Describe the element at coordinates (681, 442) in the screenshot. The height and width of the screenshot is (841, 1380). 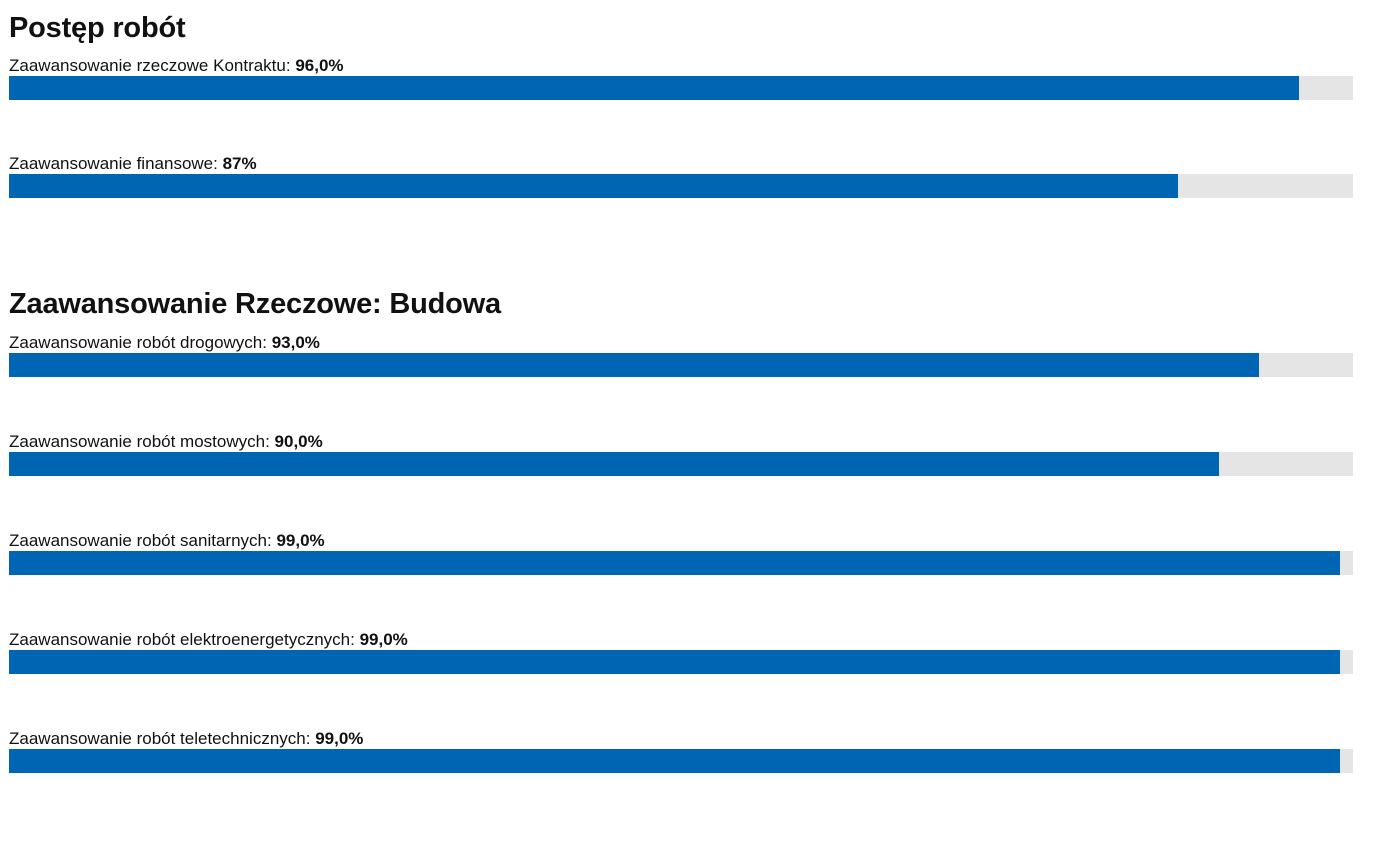
I see `progress-label: Zaawansowanie robót mostowych: 90,0%` at that location.